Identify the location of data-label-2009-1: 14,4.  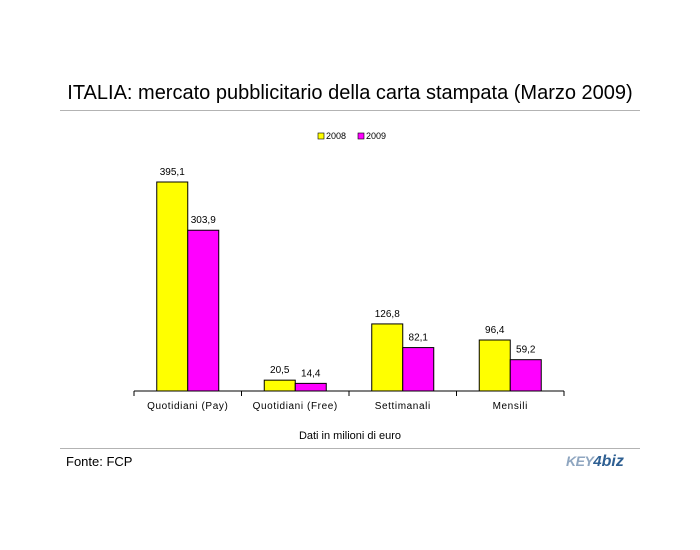
(311, 373).